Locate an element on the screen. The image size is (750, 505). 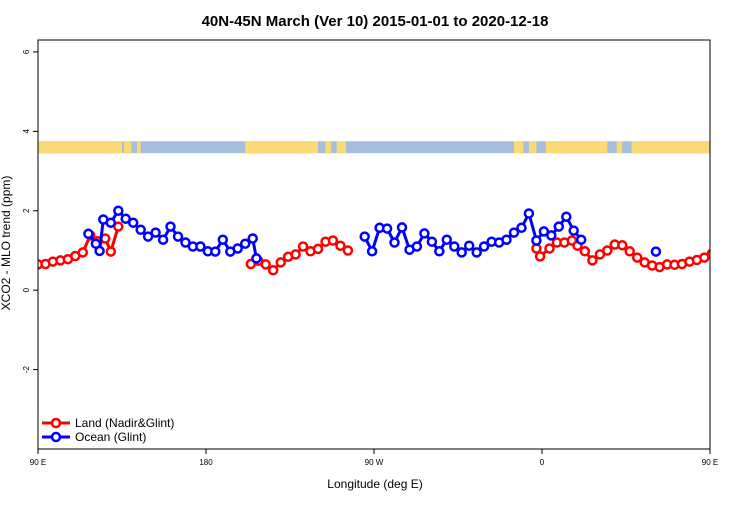
legend-land-label: Land (Nadir&Glint) is located at coordinates (124, 423).